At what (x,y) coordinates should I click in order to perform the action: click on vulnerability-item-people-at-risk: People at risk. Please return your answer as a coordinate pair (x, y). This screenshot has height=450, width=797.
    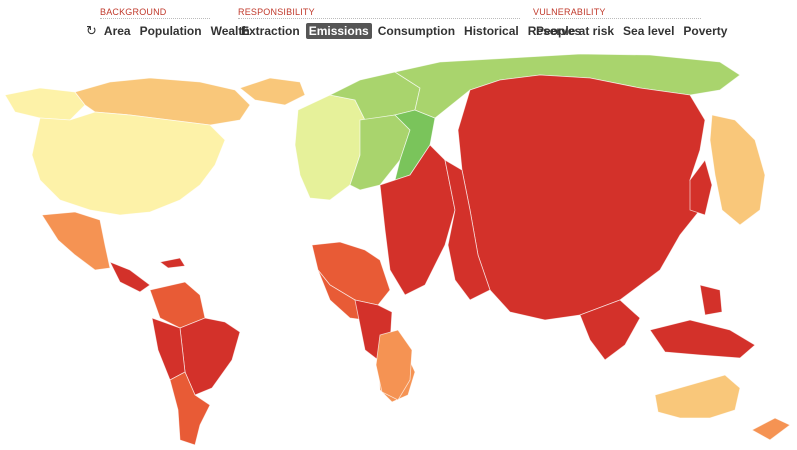
    Looking at the image, I should click on (575, 31).